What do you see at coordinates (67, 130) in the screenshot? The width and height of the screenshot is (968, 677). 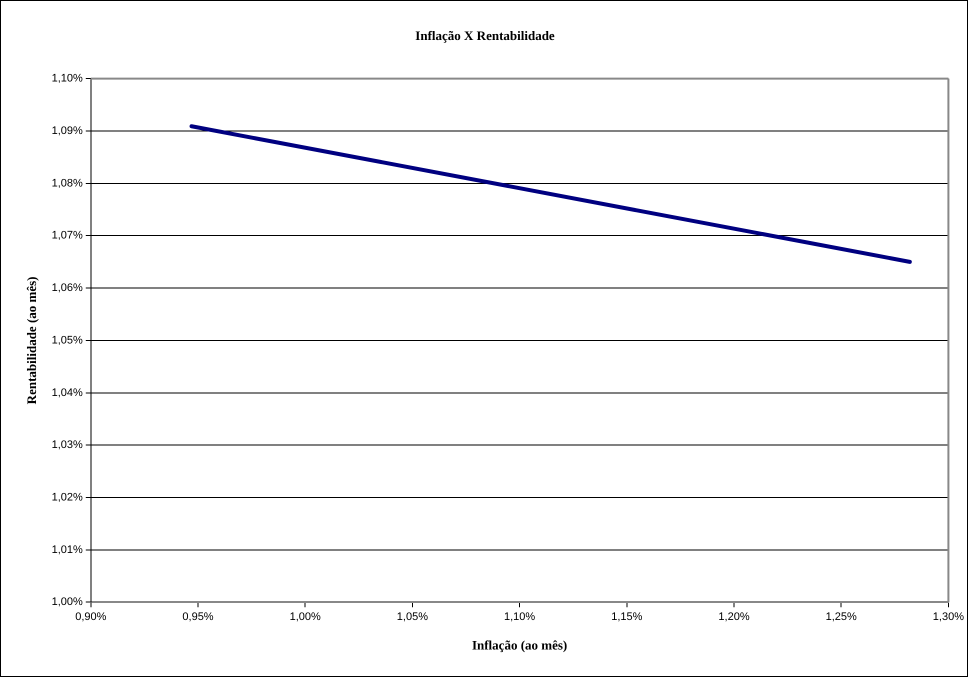 I see `y-tick-label: 1,09%` at bounding box center [67, 130].